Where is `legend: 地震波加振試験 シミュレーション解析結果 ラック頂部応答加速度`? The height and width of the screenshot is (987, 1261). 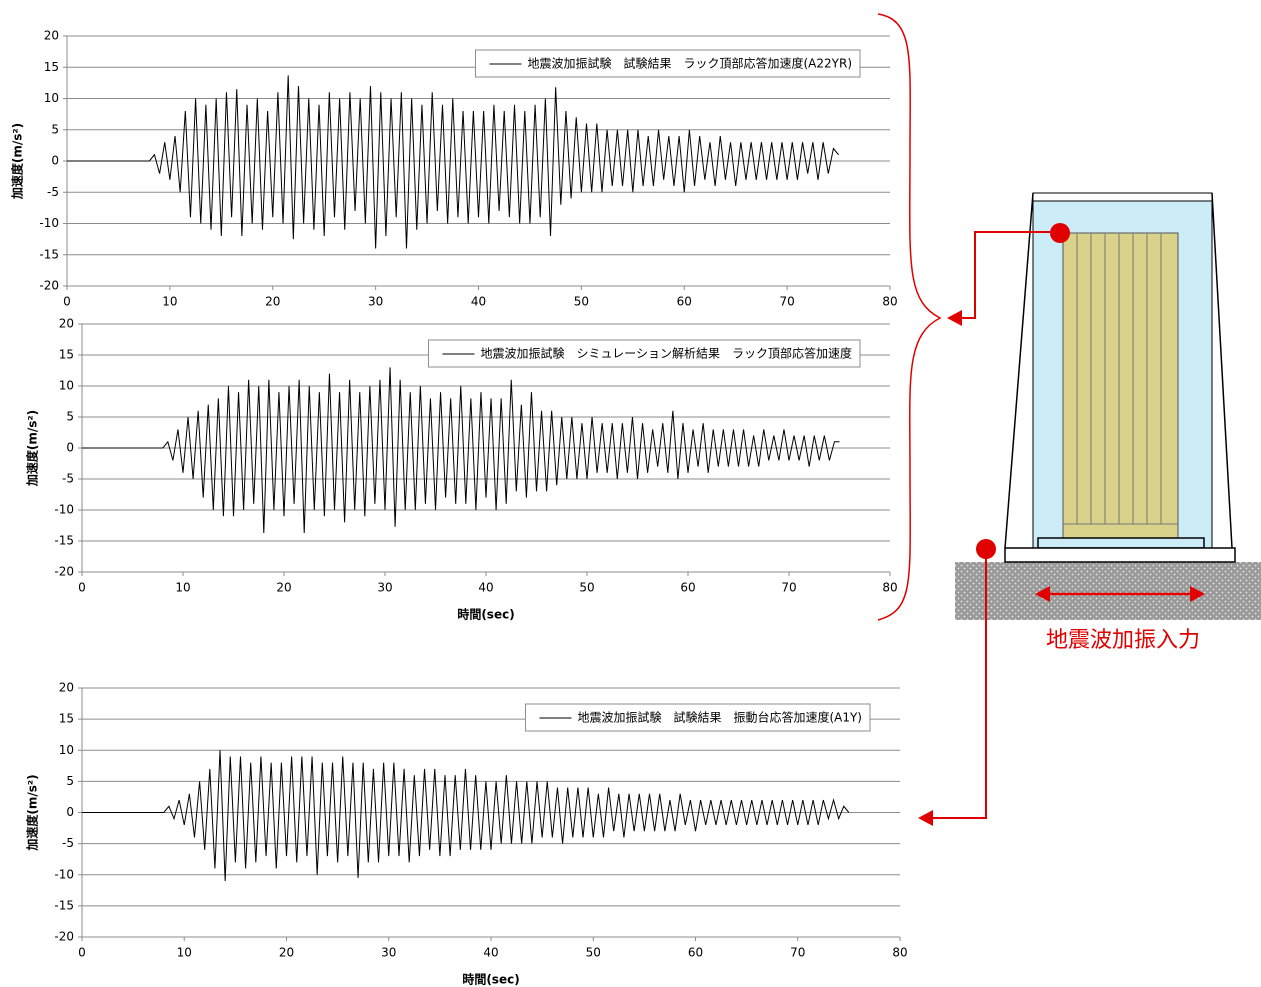
legend: 地震波加振試験 シミュレーション解析結果 ラック頂部応答加速度 is located at coordinates (644, 353).